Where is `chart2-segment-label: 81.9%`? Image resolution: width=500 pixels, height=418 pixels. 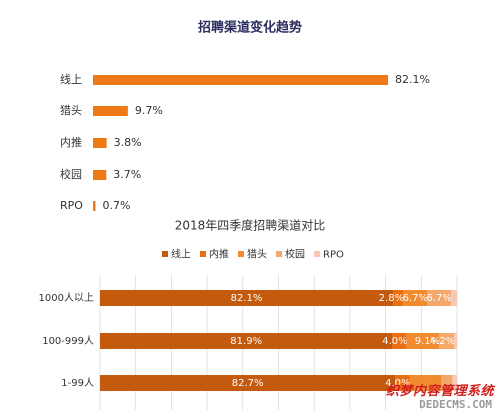 chart2-segment-label: 81.9% is located at coordinates (246, 341).